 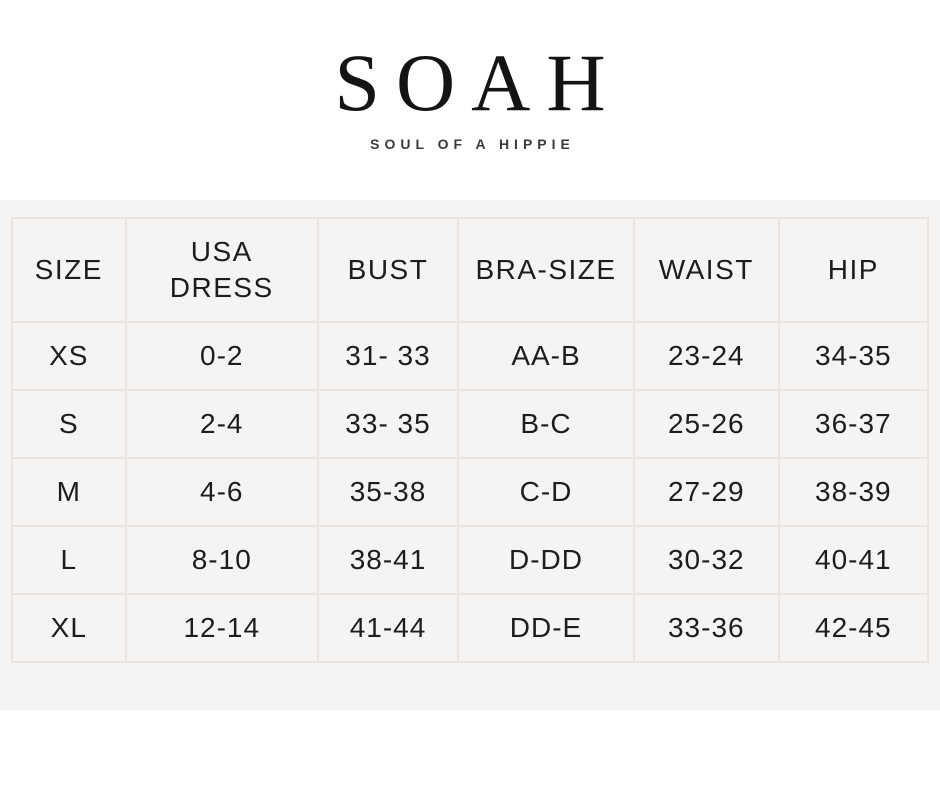 What do you see at coordinates (546, 424) in the screenshot?
I see `bra-size-cell: B-C` at bounding box center [546, 424].